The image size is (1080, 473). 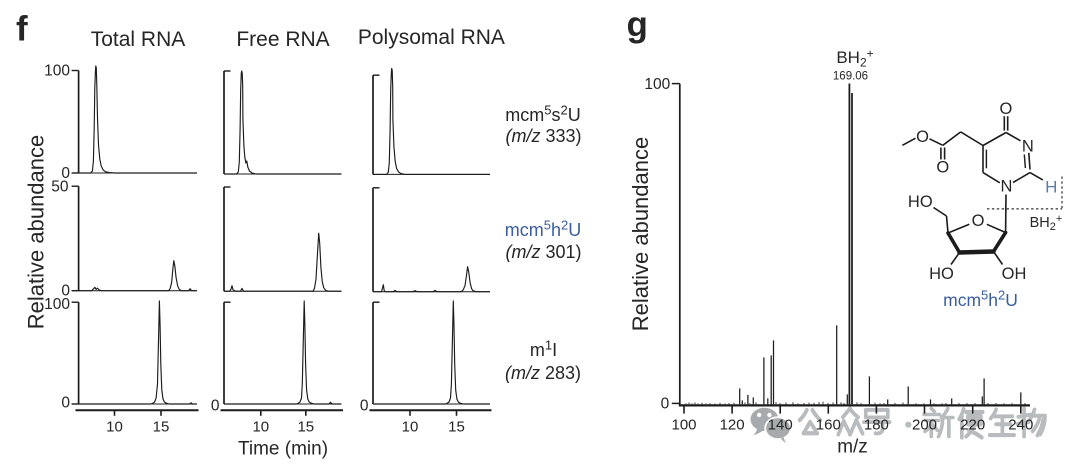 I want to click on svg-text: 220, so click(x=972, y=424).